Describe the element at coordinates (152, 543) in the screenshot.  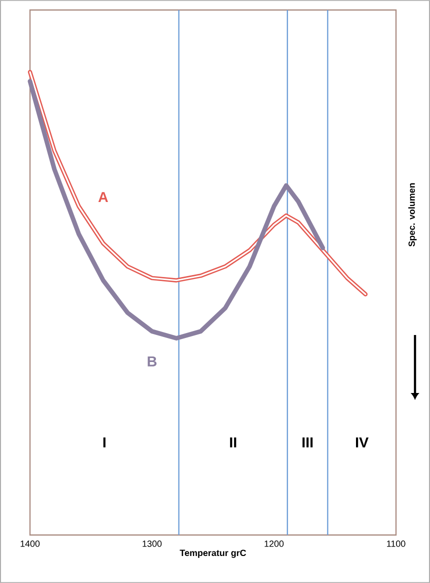
I see `x-tick-label: 1300` at that location.